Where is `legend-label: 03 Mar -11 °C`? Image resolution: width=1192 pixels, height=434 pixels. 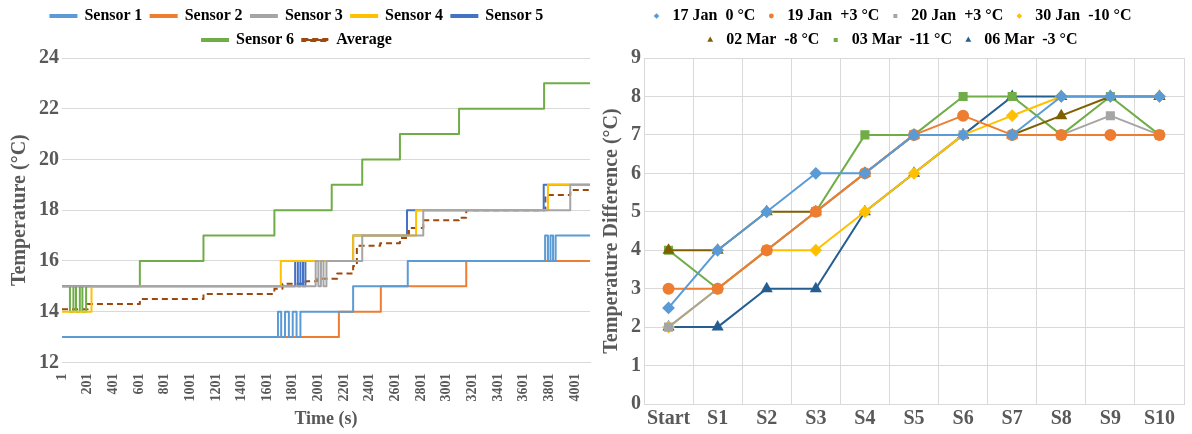
legend-label: 03 Mar -11 °C is located at coordinates (902, 39).